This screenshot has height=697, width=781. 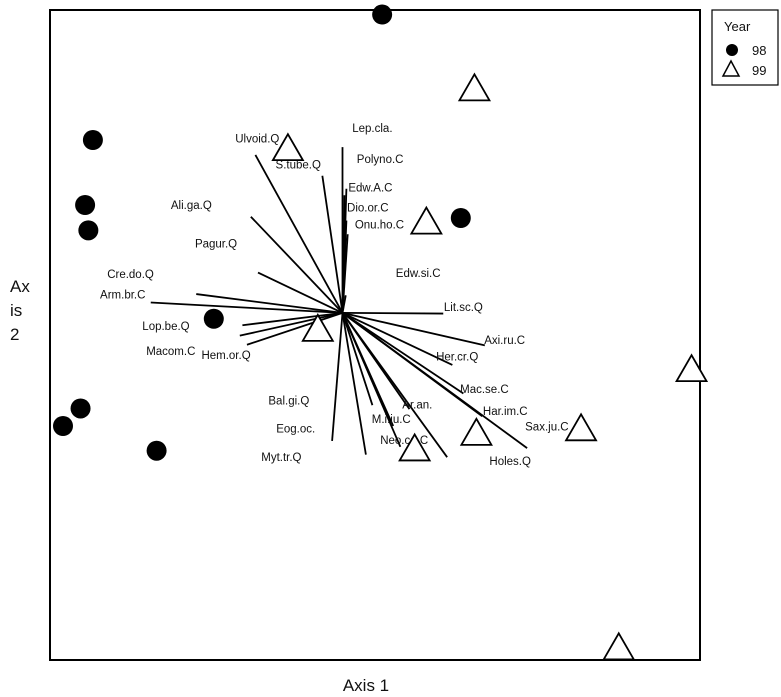 I want to click on y-axis-title-line-3: 2, so click(x=14, y=334).